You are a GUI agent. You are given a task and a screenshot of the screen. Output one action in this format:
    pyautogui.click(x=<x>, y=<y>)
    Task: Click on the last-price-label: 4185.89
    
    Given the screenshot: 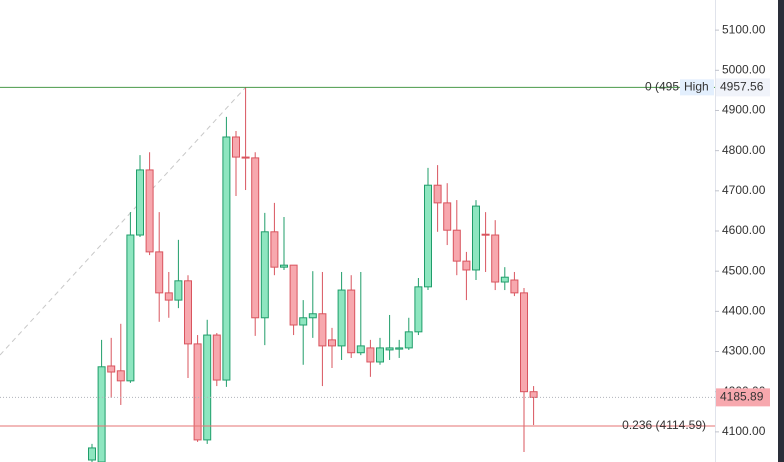 What is the action you would take?
    pyautogui.click(x=742, y=397)
    